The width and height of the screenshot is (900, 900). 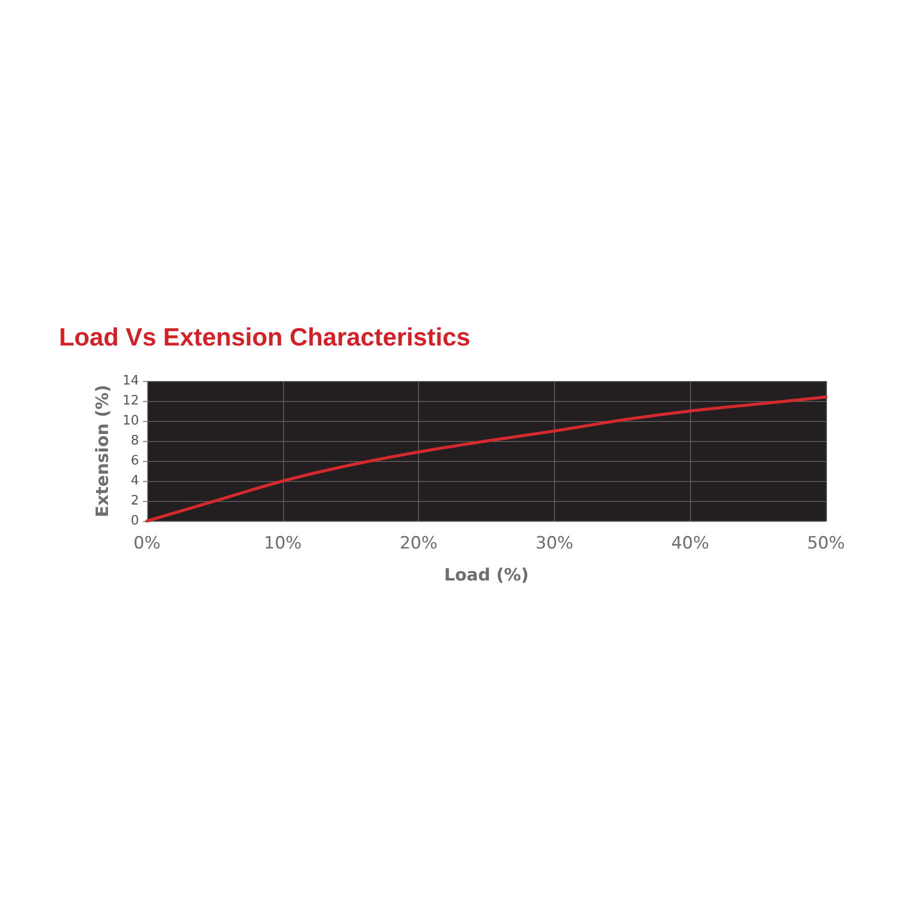 I want to click on x-tick-label: 50%, so click(x=826, y=544).